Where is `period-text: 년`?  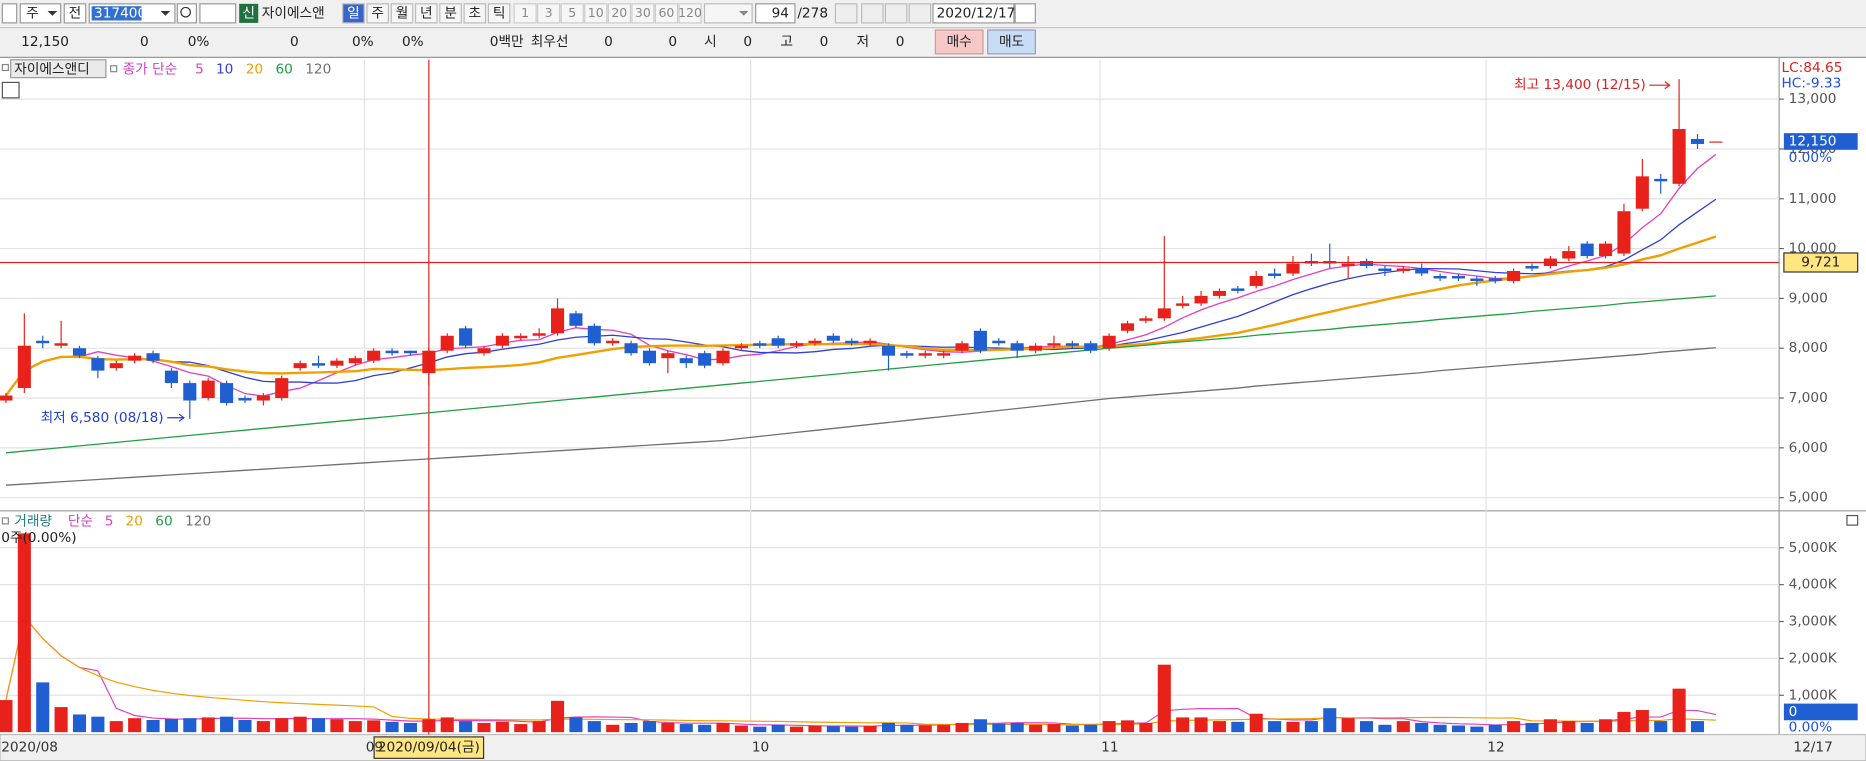 period-text: 년 is located at coordinates (426, 13).